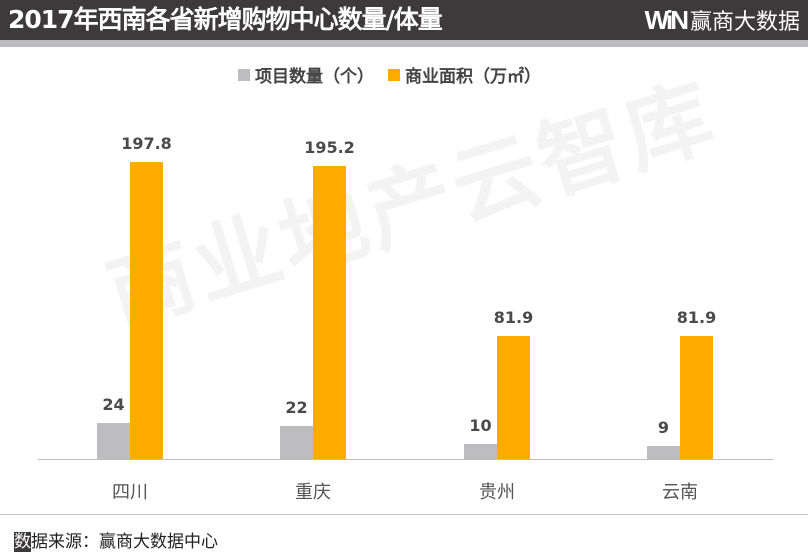  What do you see at coordinates (497, 492) in the screenshot?
I see `x-axis-category-label: 贵州` at bounding box center [497, 492].